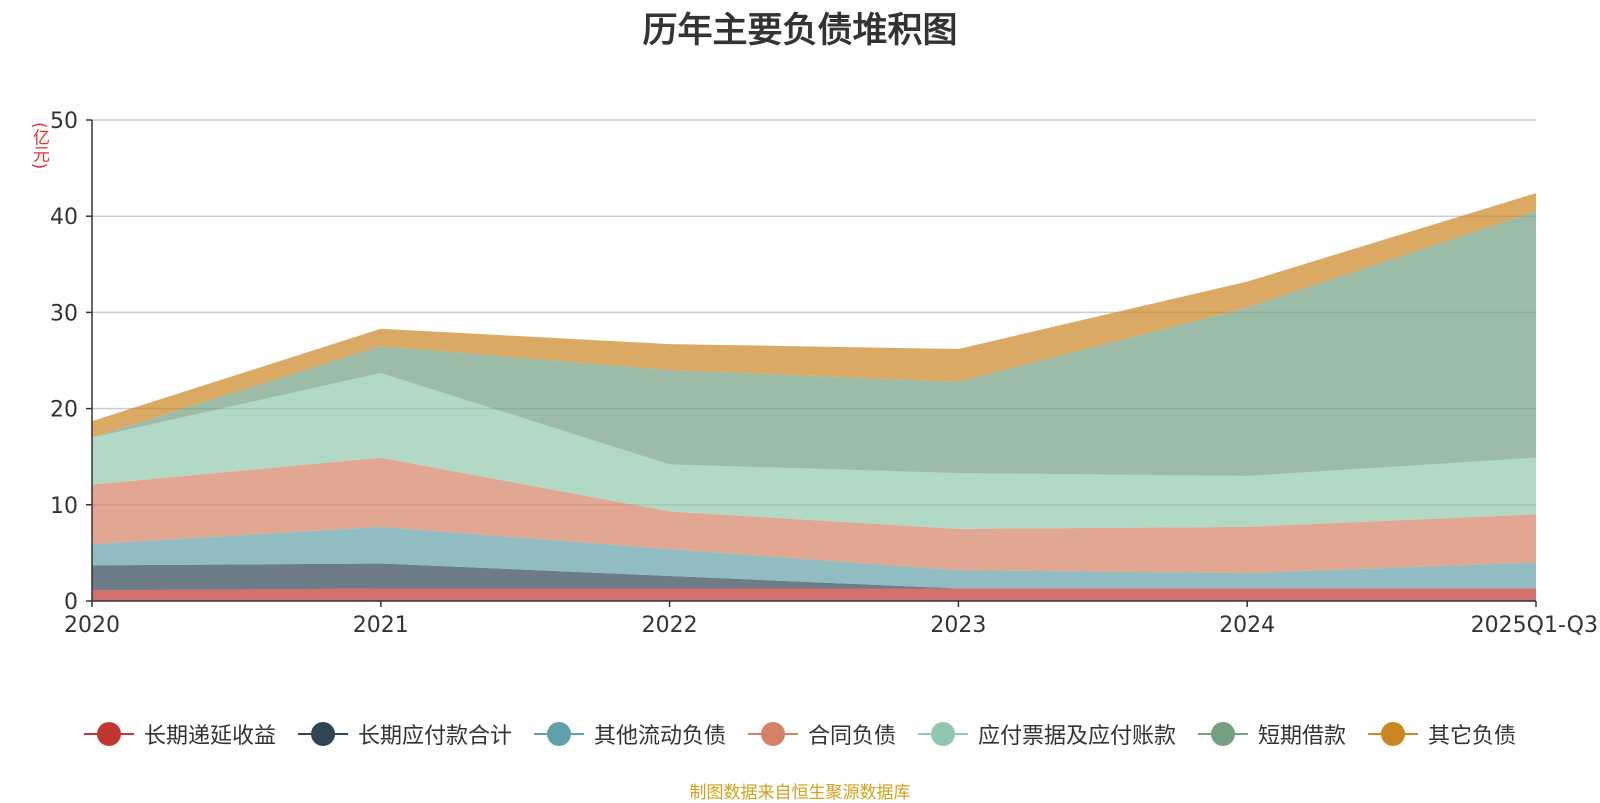 The width and height of the screenshot is (1600, 803). I want to click on x-tick-label: 2025Q1-Q3, so click(1534, 625).